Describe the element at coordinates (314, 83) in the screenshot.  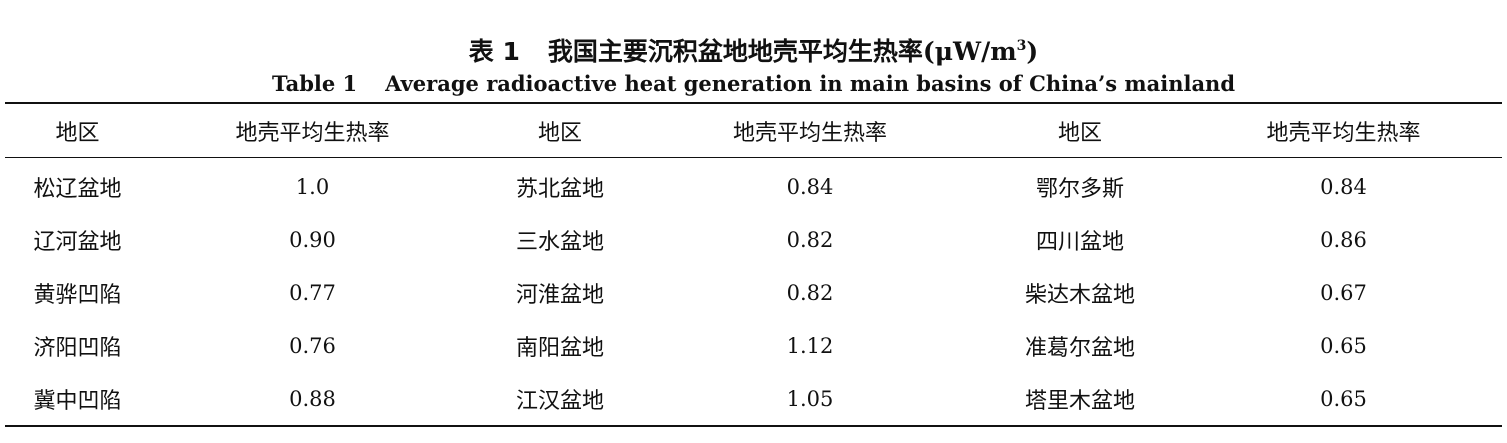
I see `table-label-english: Table 1` at that location.